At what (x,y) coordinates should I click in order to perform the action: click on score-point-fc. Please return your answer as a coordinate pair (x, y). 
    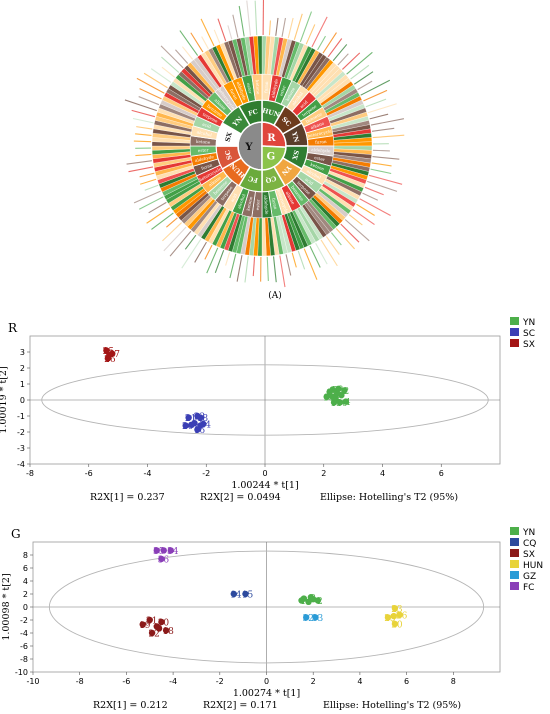
    Looking at the image, I should click on (163, 550).